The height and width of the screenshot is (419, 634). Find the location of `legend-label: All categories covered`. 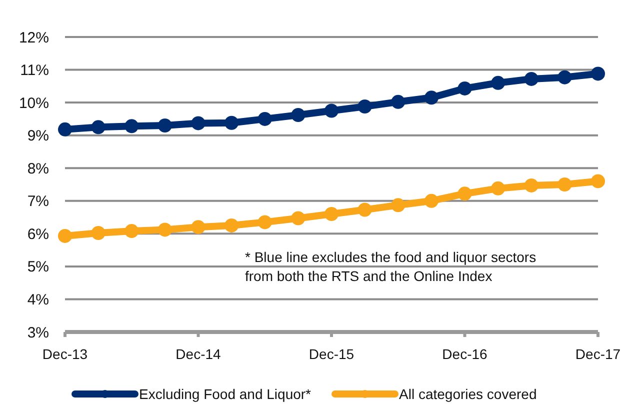

legend-label: All categories covered is located at coordinates (468, 394).